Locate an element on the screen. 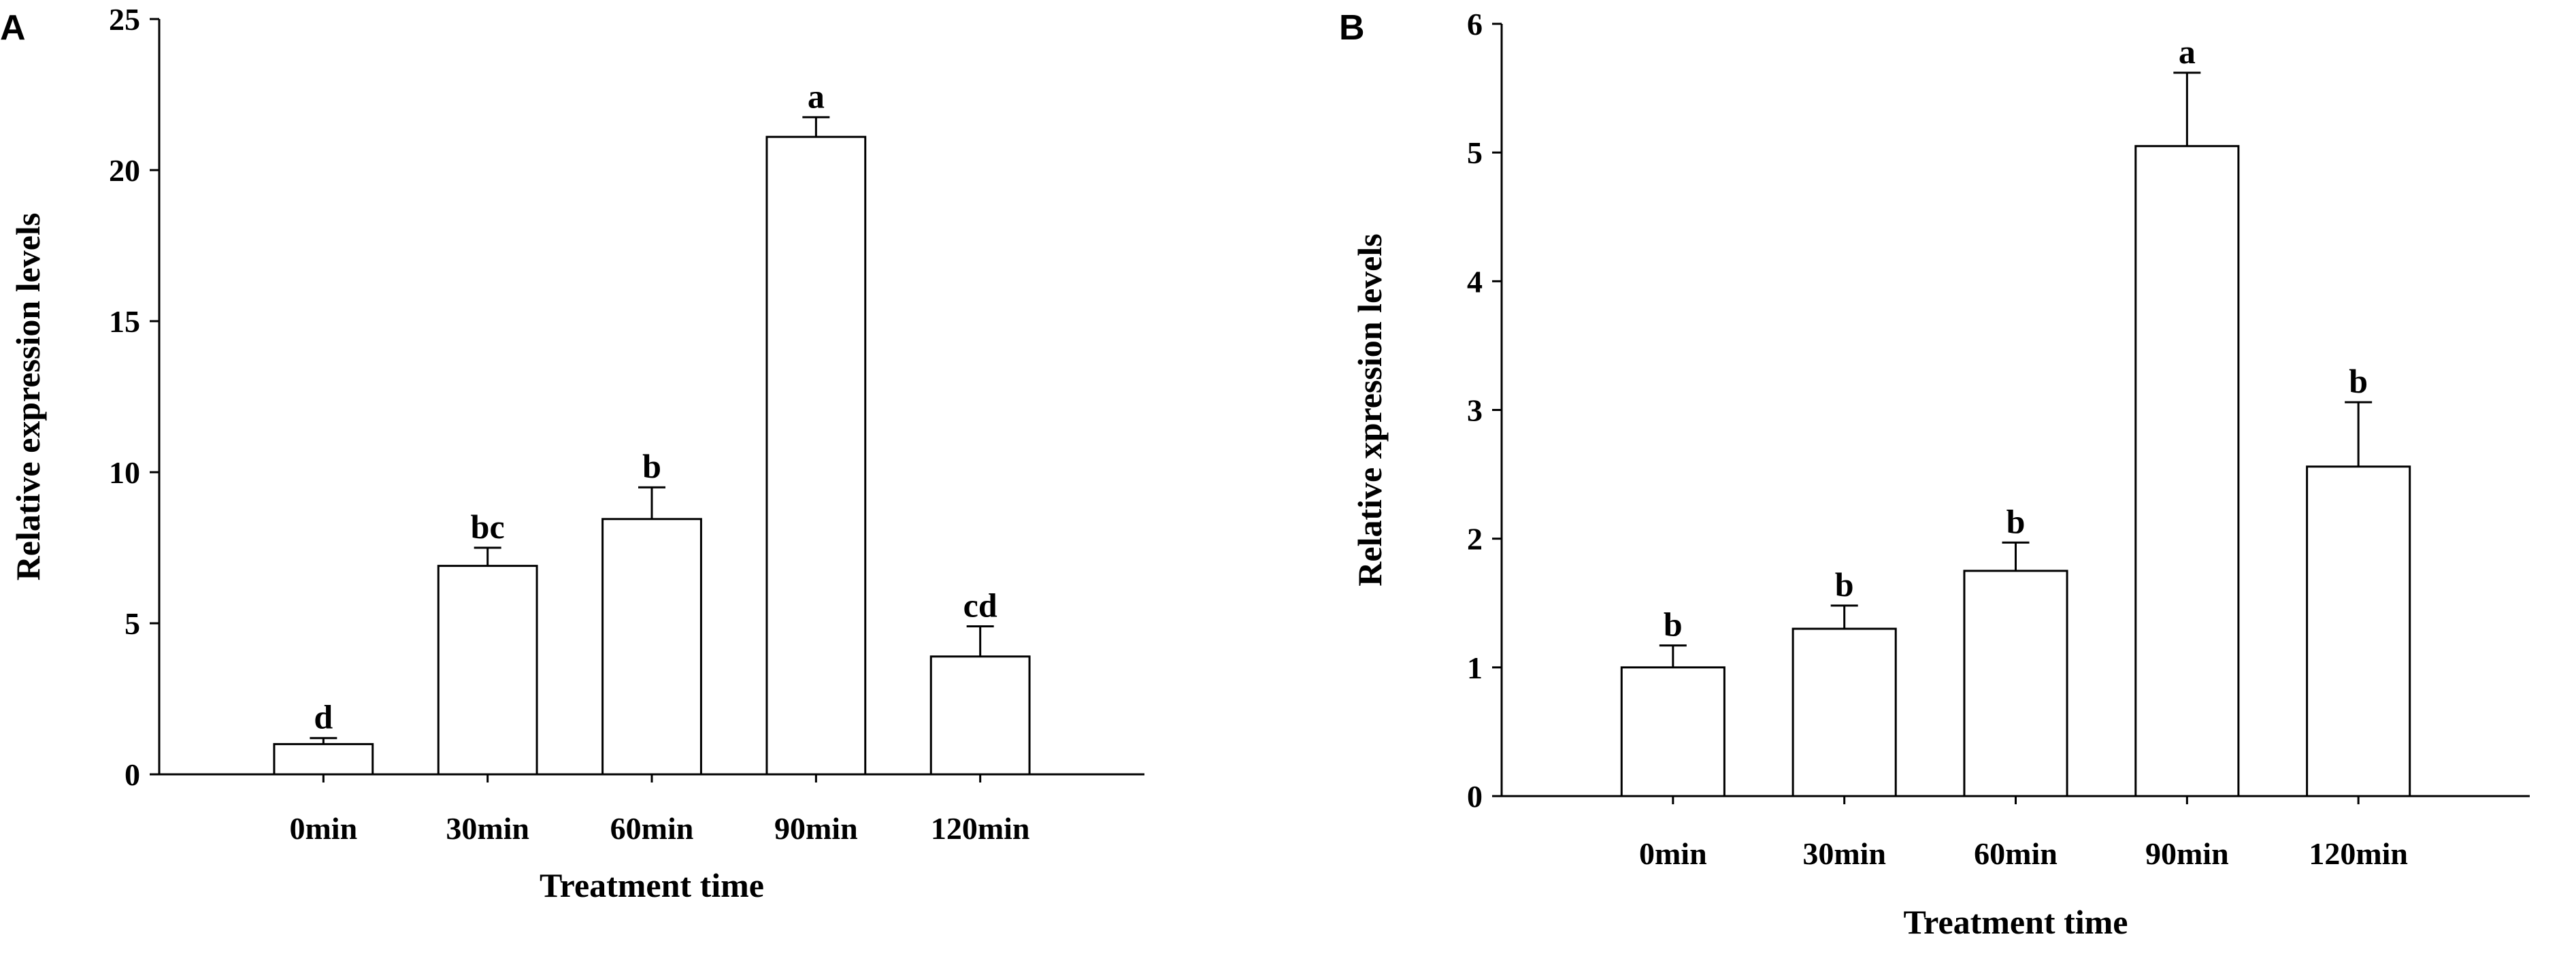  y-tick-label: 1 is located at coordinates (1475, 667).